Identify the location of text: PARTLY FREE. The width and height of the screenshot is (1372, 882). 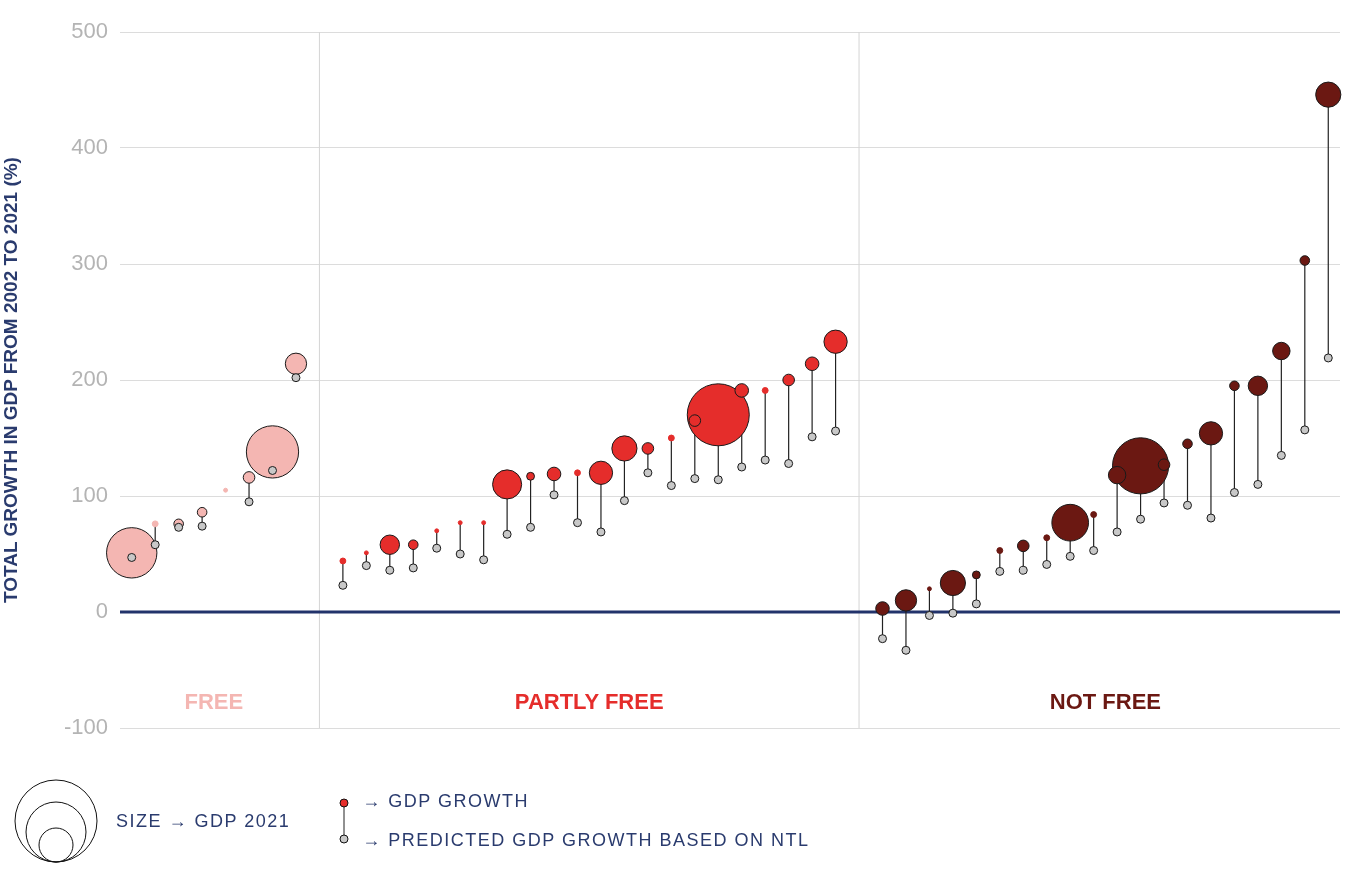
(589, 702).